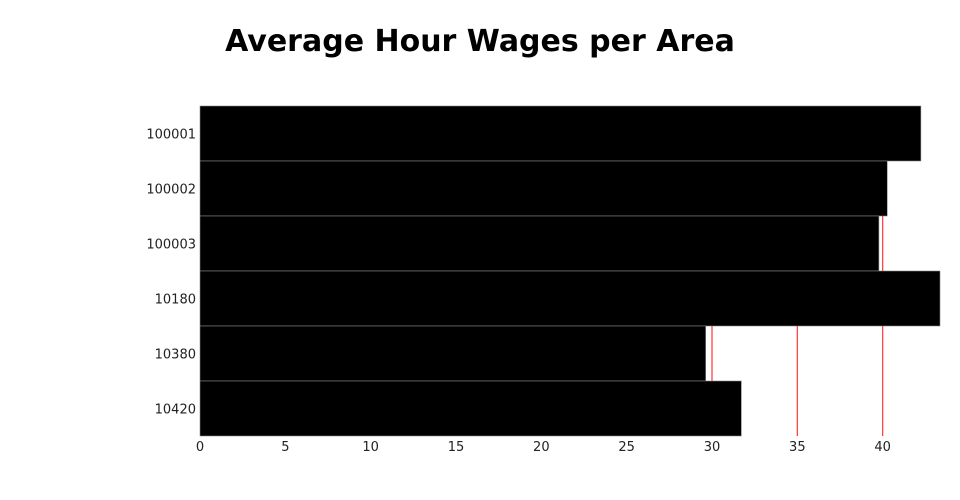 The width and height of the screenshot is (960, 500). I want to click on x-tick-label: 10, so click(370, 447).